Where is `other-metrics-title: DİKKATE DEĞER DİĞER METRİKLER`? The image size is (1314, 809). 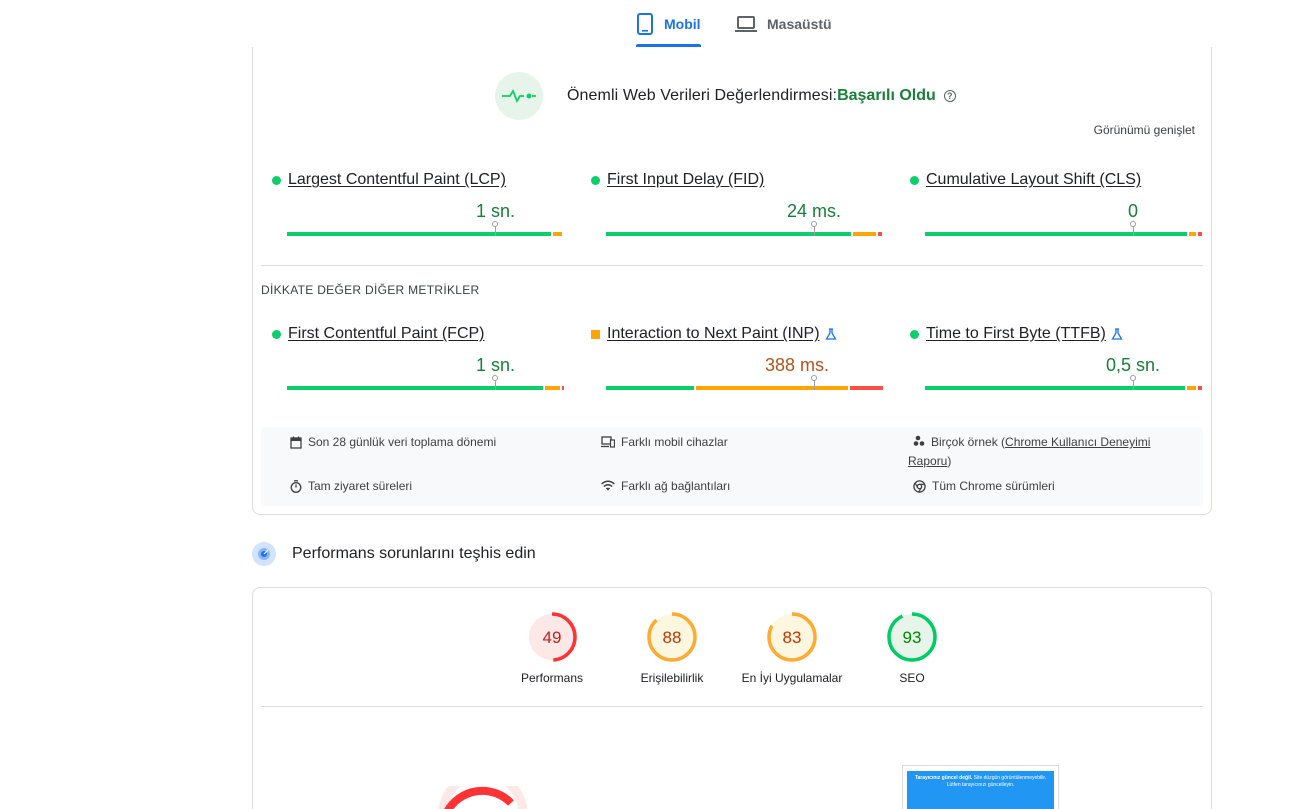 other-metrics-title: DİKKATE DEĞER DİĞER METRİKLER is located at coordinates (370, 290).